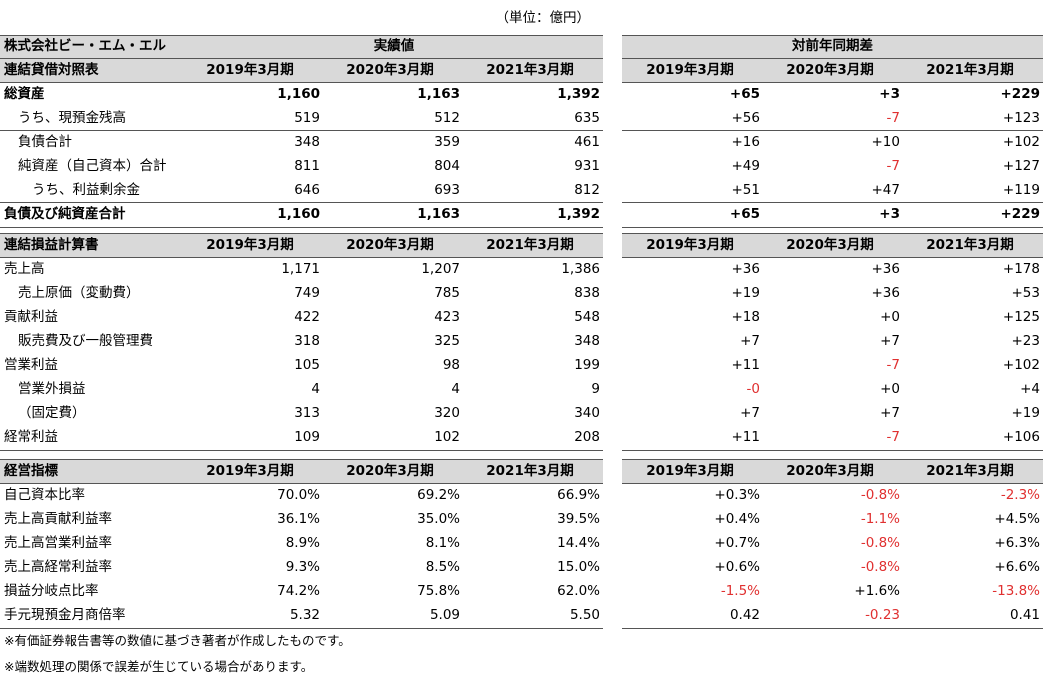 The height and width of the screenshot is (681, 1043). I want to click on cell-value: 423, so click(447, 317).